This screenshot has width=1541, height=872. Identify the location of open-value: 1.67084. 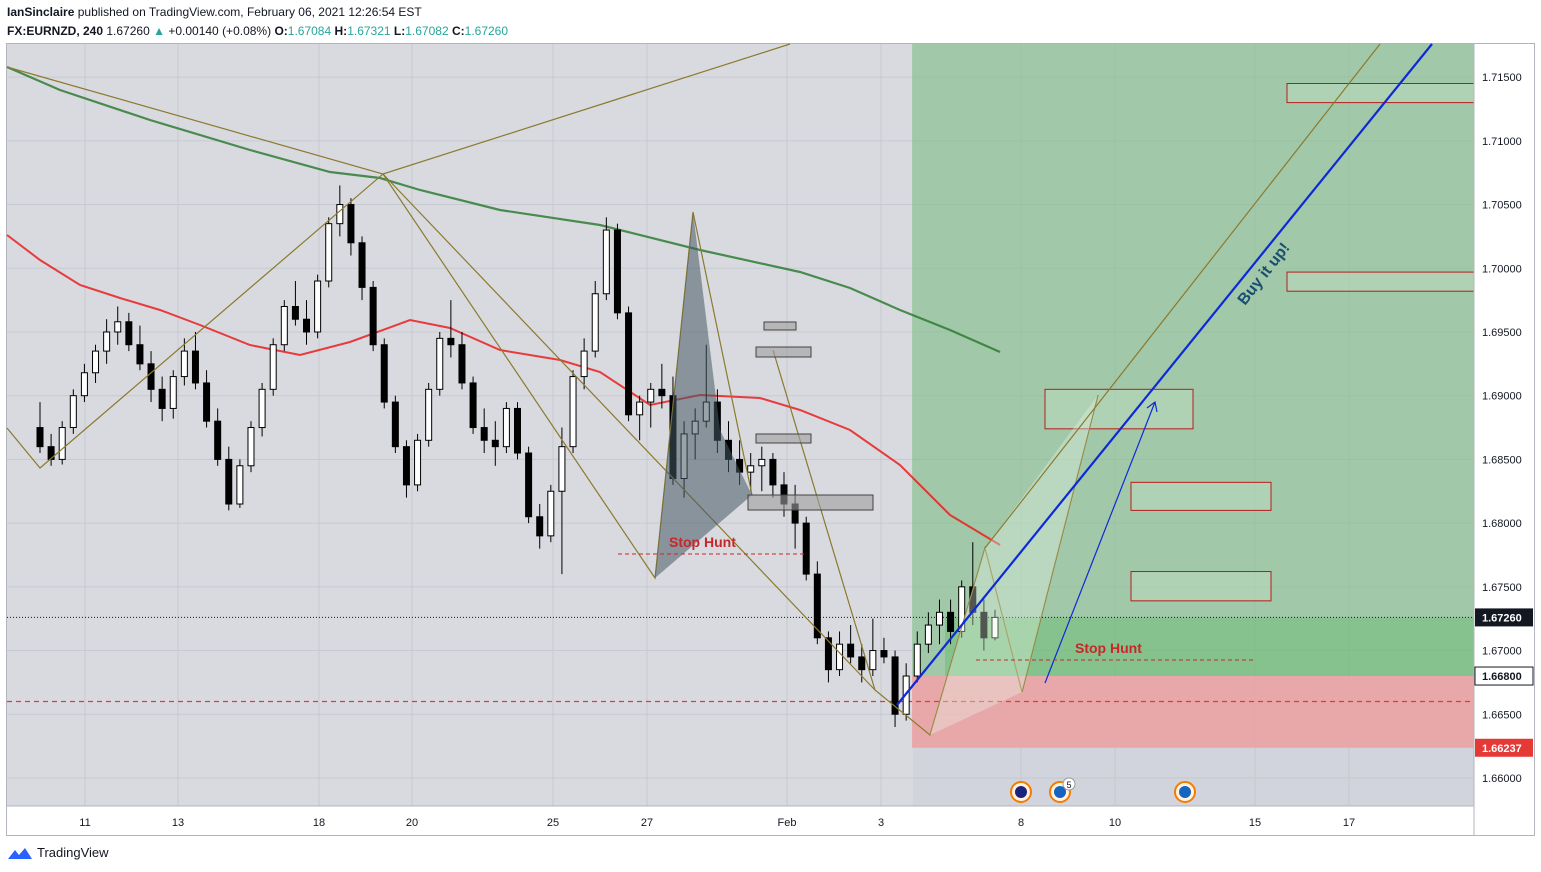
(309, 31).